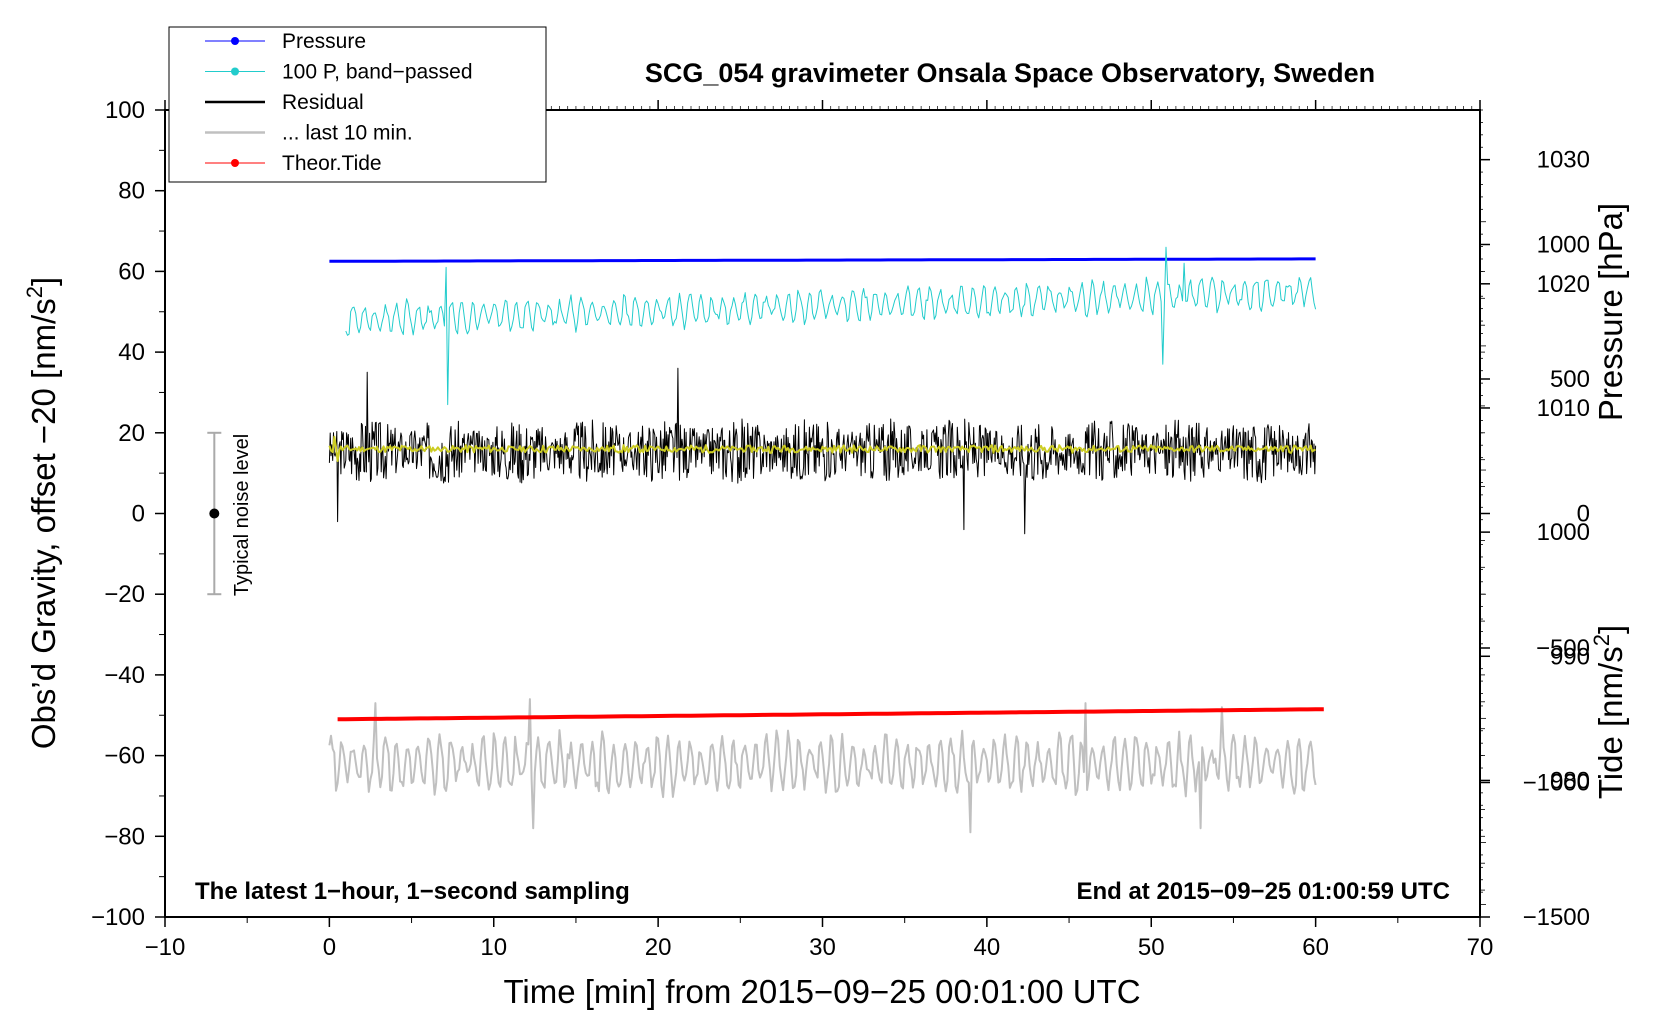  What do you see at coordinates (1570, 656) in the screenshot?
I see `pressure-tick-label: 990` at bounding box center [1570, 656].